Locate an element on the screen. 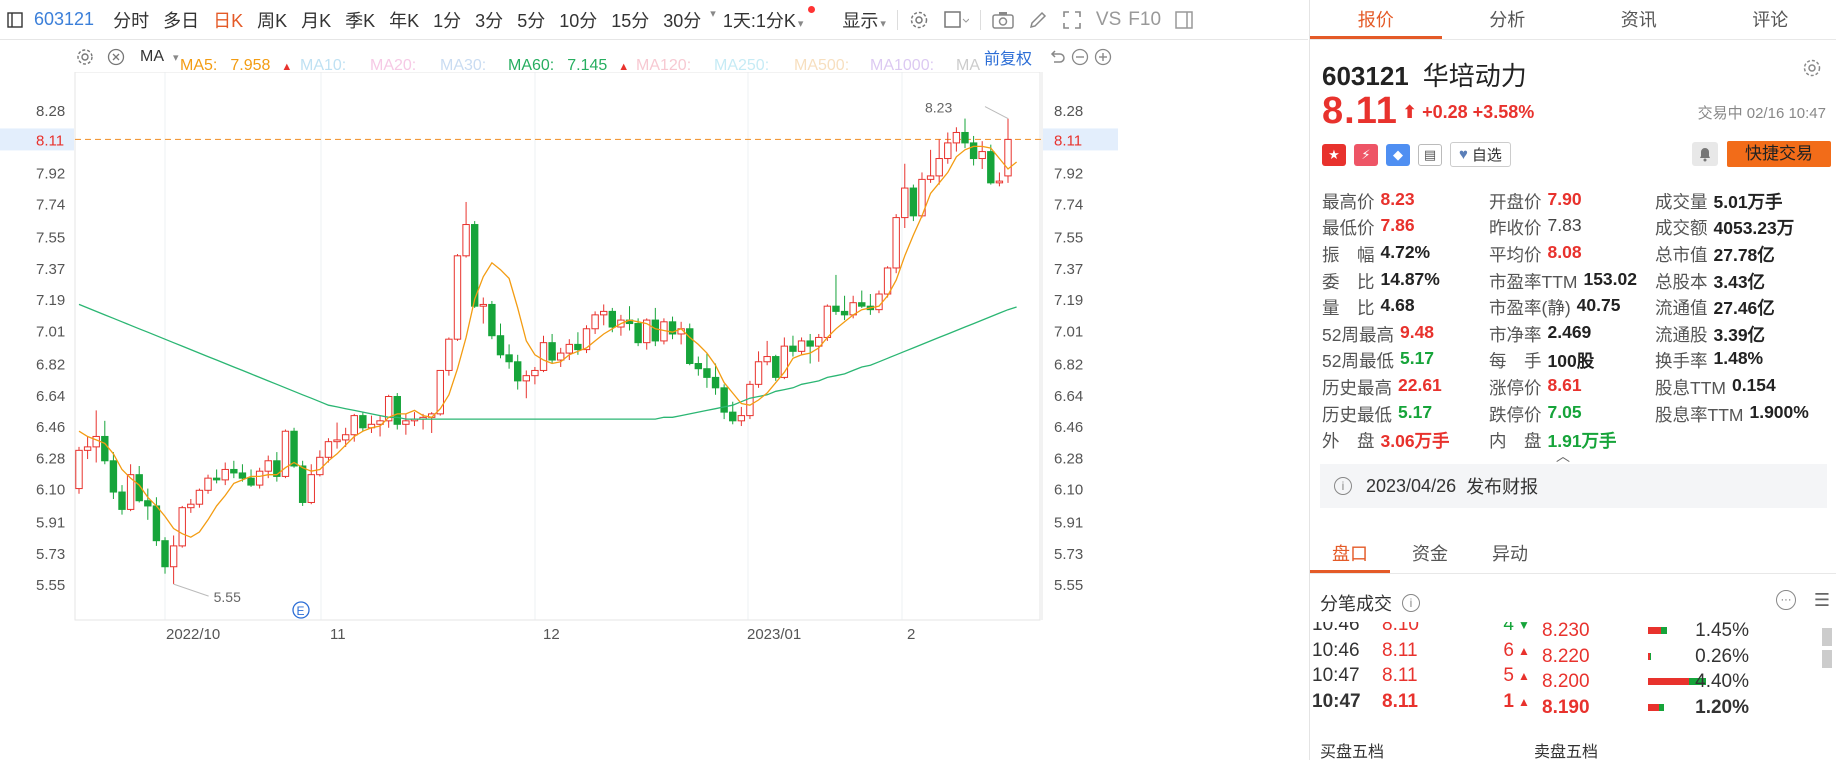  camera-icon is located at coordinates (1003, 20).